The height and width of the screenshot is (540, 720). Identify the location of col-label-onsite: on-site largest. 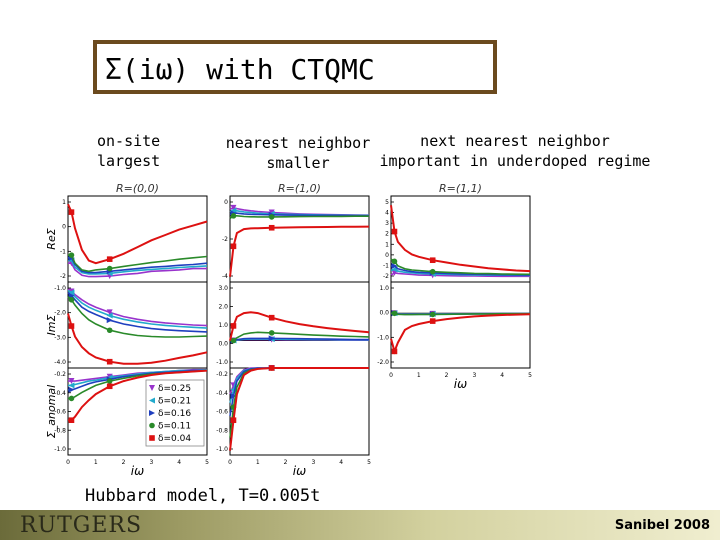
(129, 151).